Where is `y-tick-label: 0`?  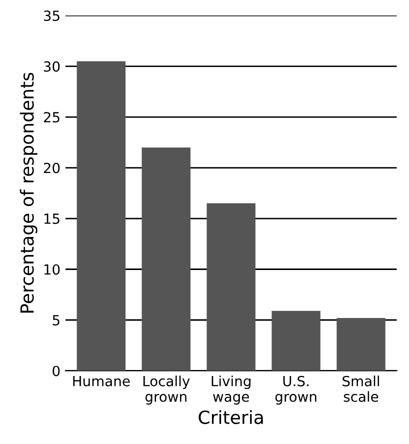 y-tick-label: 0 is located at coordinates (56, 371).